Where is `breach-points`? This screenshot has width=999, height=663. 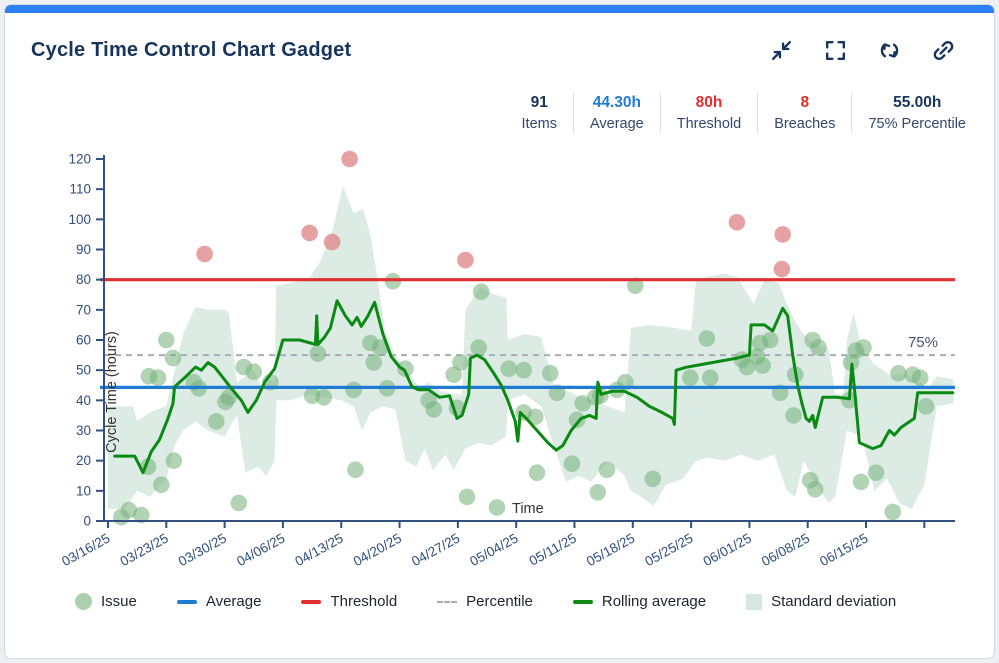
breach-points is located at coordinates (493, 214).